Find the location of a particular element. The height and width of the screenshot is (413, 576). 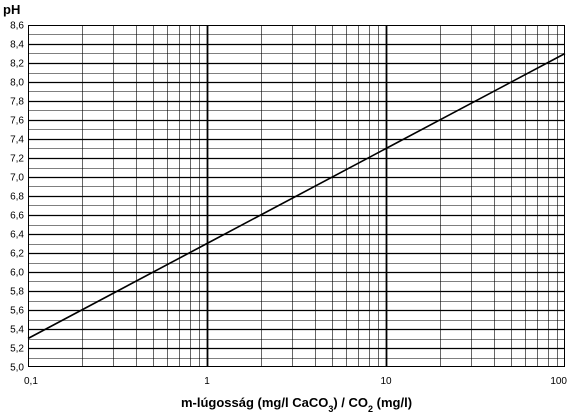

y-tick-label: 7,4 is located at coordinates (17, 140).